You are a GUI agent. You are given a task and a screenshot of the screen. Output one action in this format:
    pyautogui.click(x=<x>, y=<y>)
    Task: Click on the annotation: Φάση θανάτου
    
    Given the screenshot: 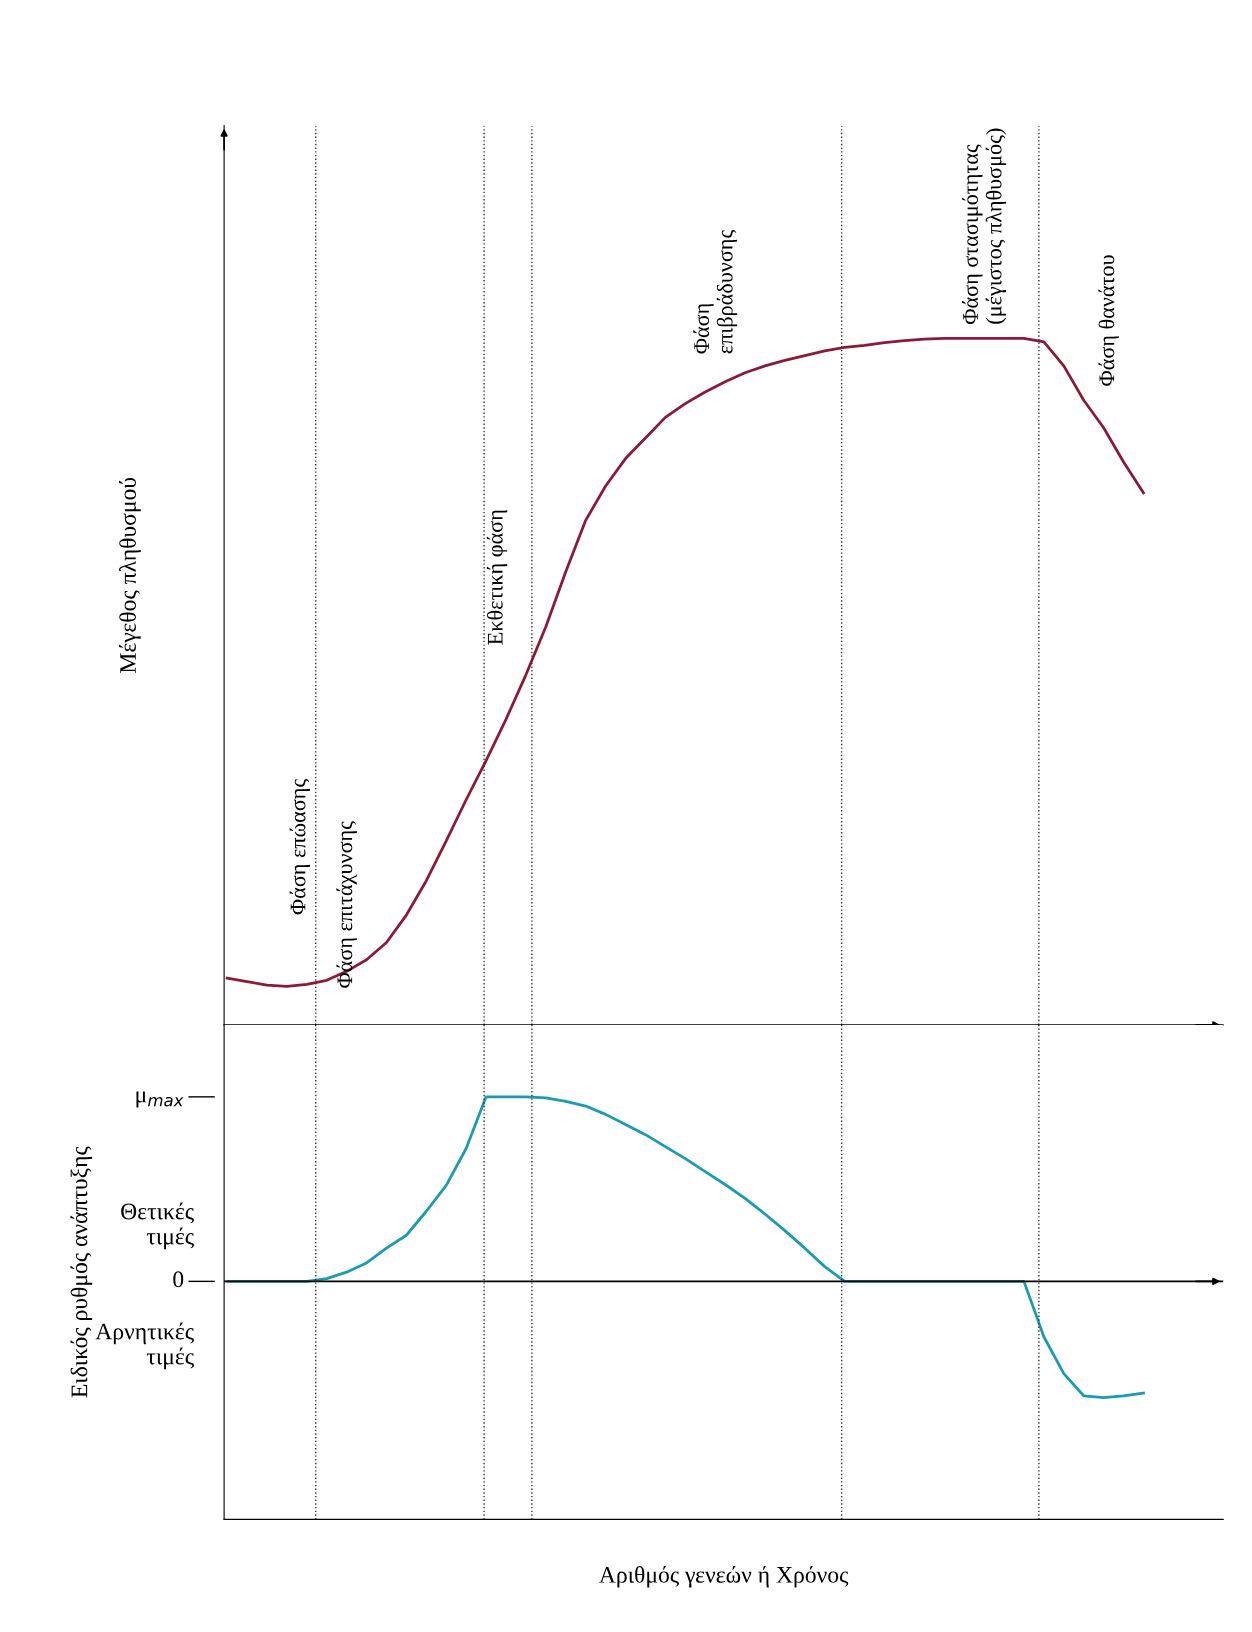 What is the action you would take?
    pyautogui.click(x=1108, y=320)
    